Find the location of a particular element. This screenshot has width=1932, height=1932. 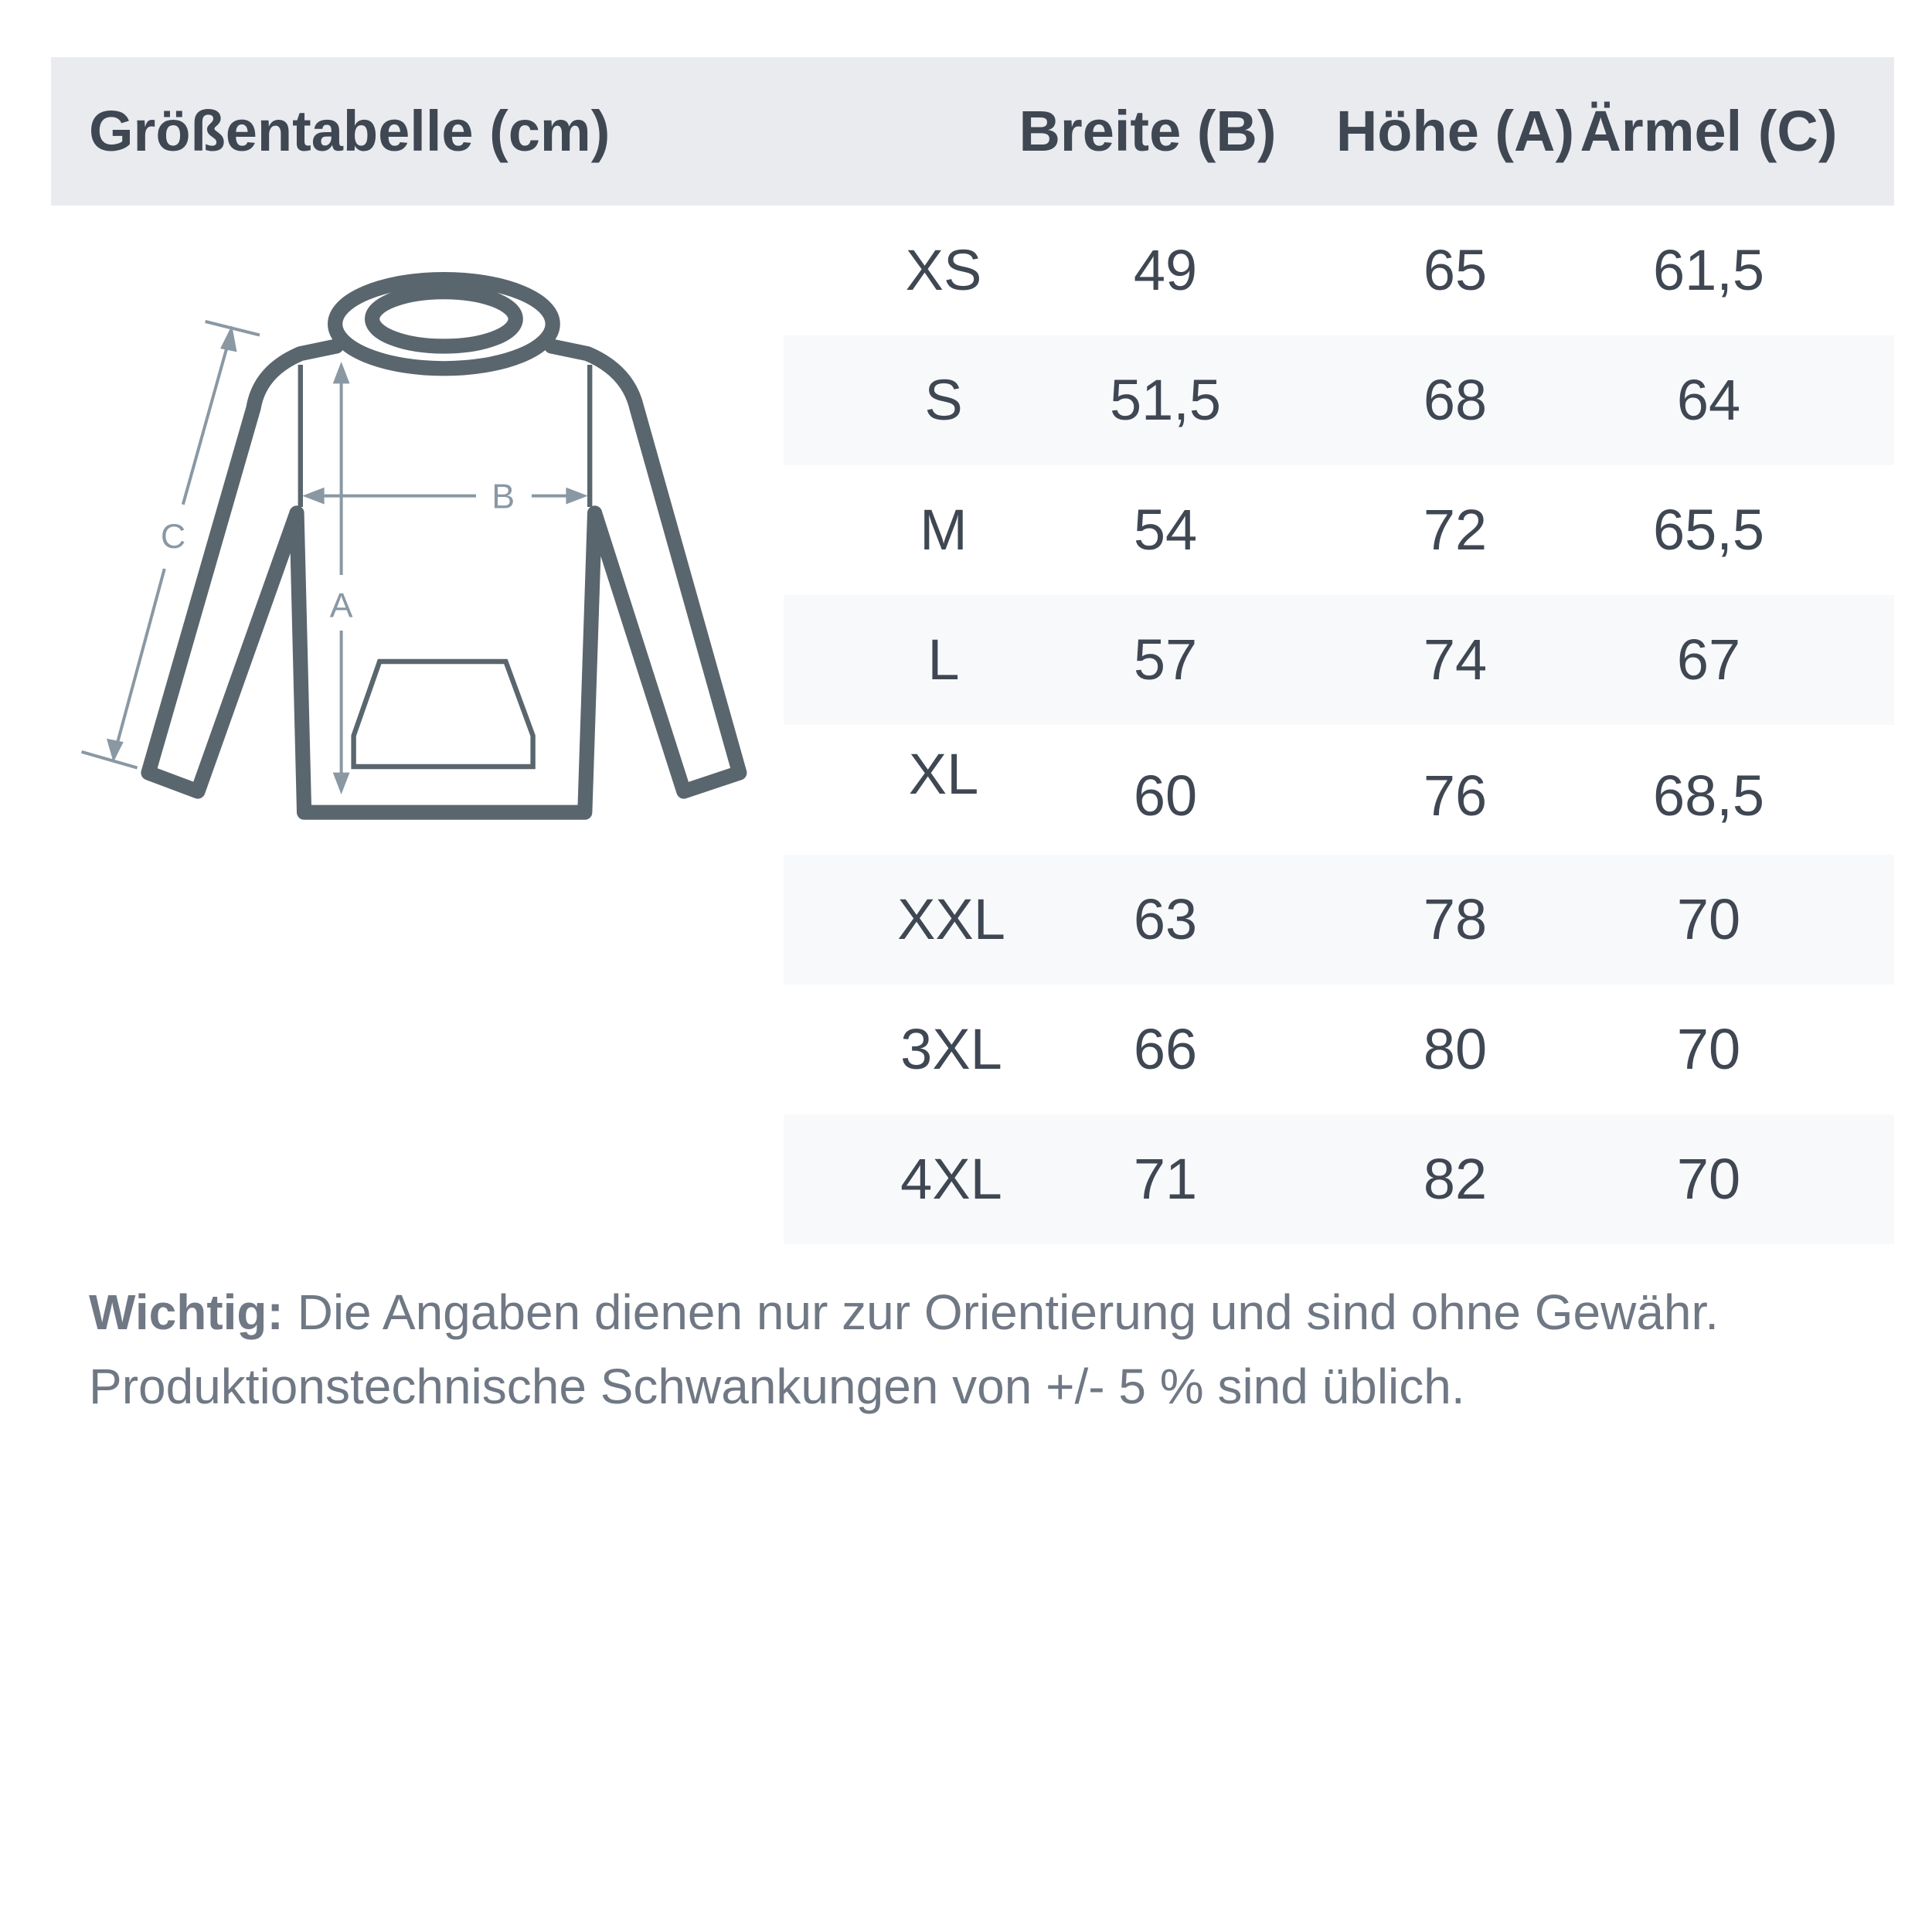

measure-c-line is located at coordinates (207, 420).